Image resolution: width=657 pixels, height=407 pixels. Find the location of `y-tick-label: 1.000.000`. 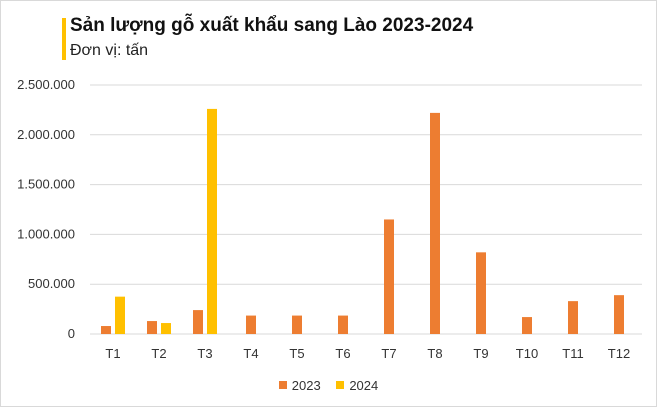

y-tick-label: 1.000.000 is located at coordinates (46, 233).